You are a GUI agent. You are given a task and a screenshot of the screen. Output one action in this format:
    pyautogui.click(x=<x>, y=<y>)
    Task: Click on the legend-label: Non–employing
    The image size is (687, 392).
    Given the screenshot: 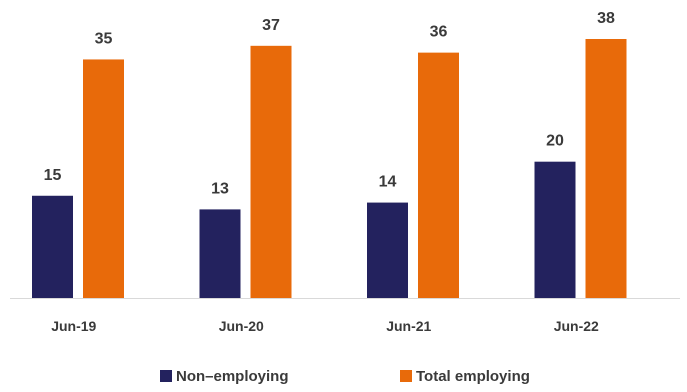 What is the action you would take?
    pyautogui.click(x=232, y=376)
    